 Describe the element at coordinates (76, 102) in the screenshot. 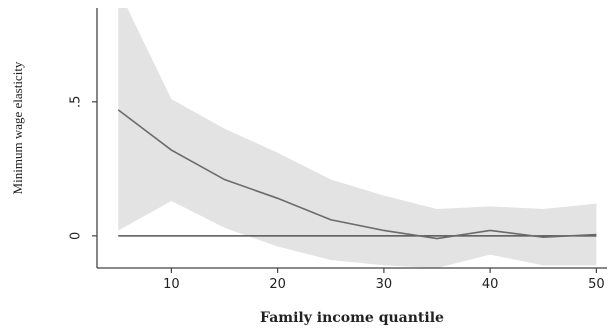

I see `y-tick-label-1: .5` at that location.